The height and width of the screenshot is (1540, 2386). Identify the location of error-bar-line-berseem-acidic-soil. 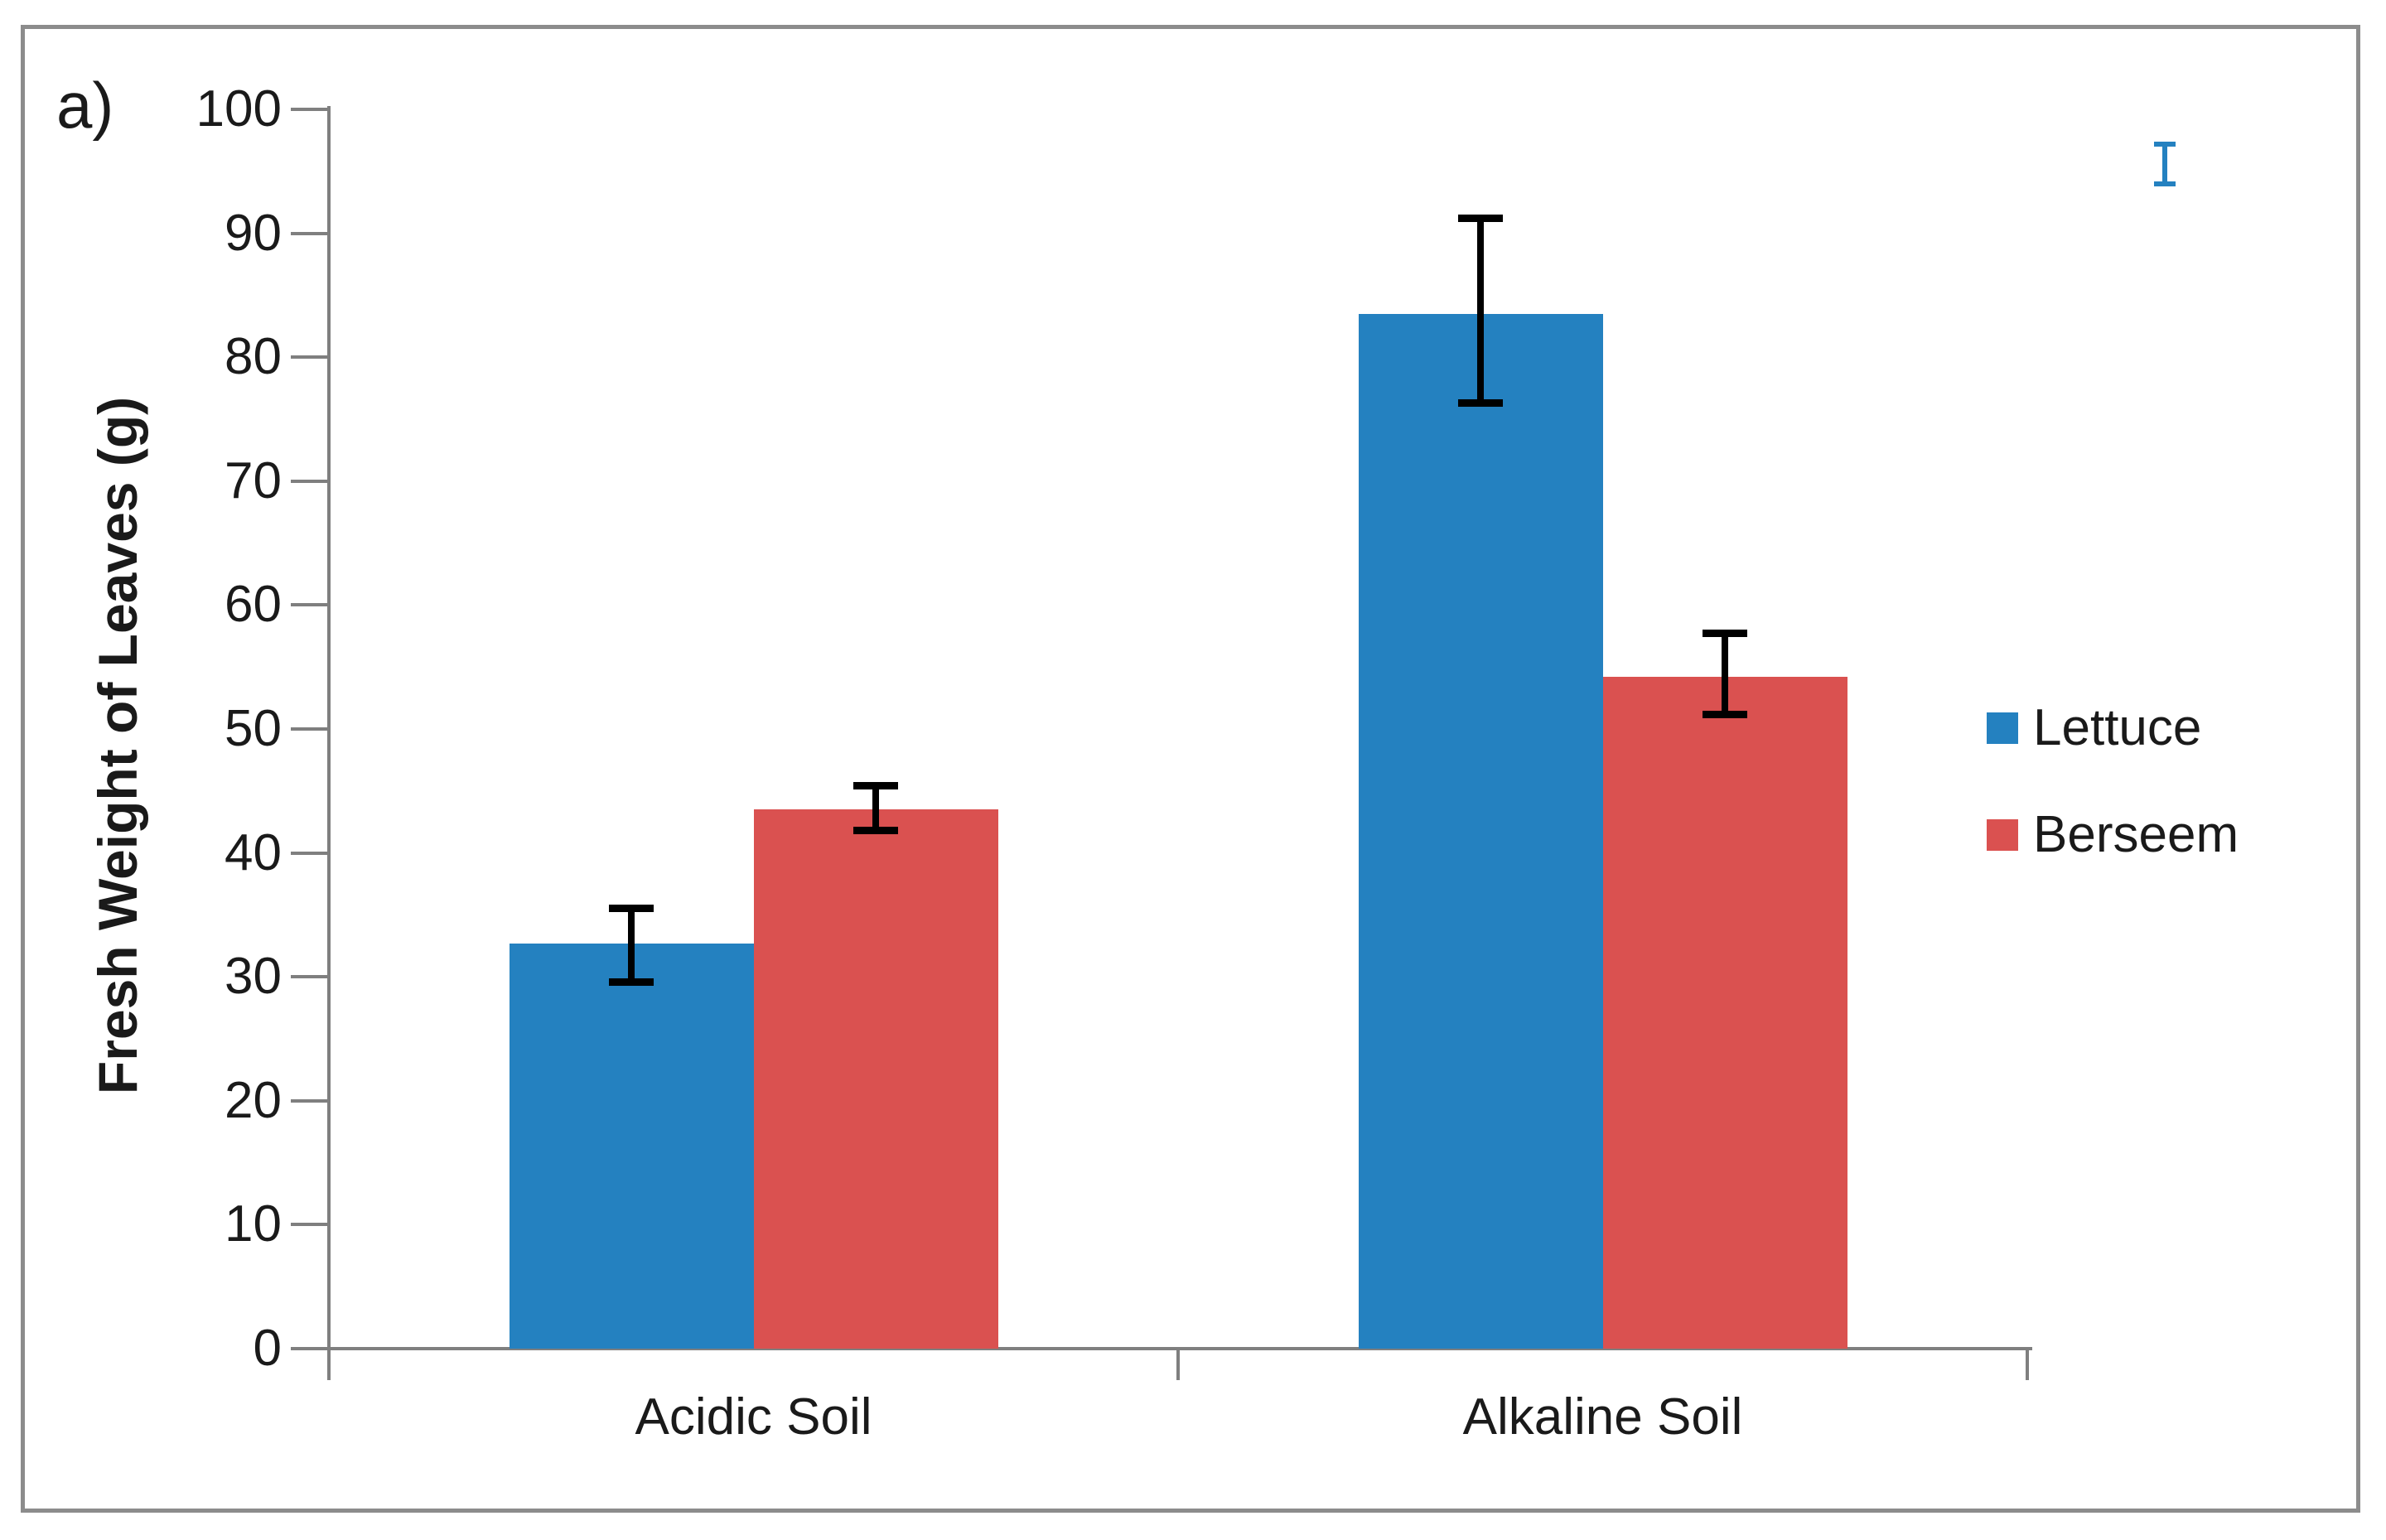
(876, 808).